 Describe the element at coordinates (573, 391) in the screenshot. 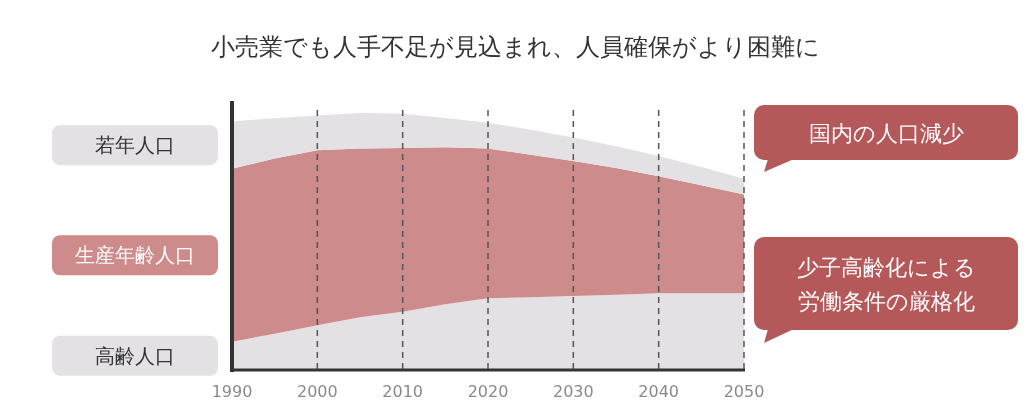

I see `x-tick-label: 2030` at that location.